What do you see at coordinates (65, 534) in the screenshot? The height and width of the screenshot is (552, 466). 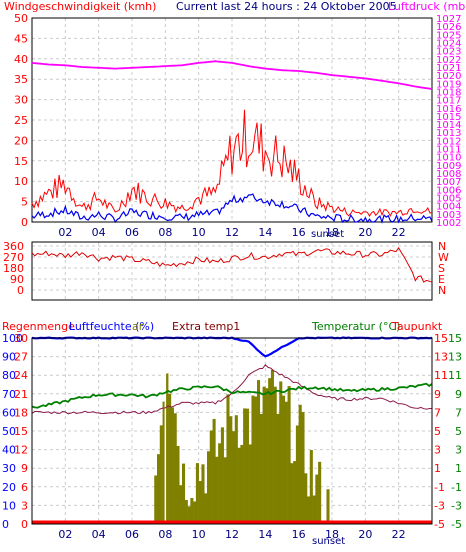 I see `env-x-tick-label: 02` at bounding box center [65, 534].